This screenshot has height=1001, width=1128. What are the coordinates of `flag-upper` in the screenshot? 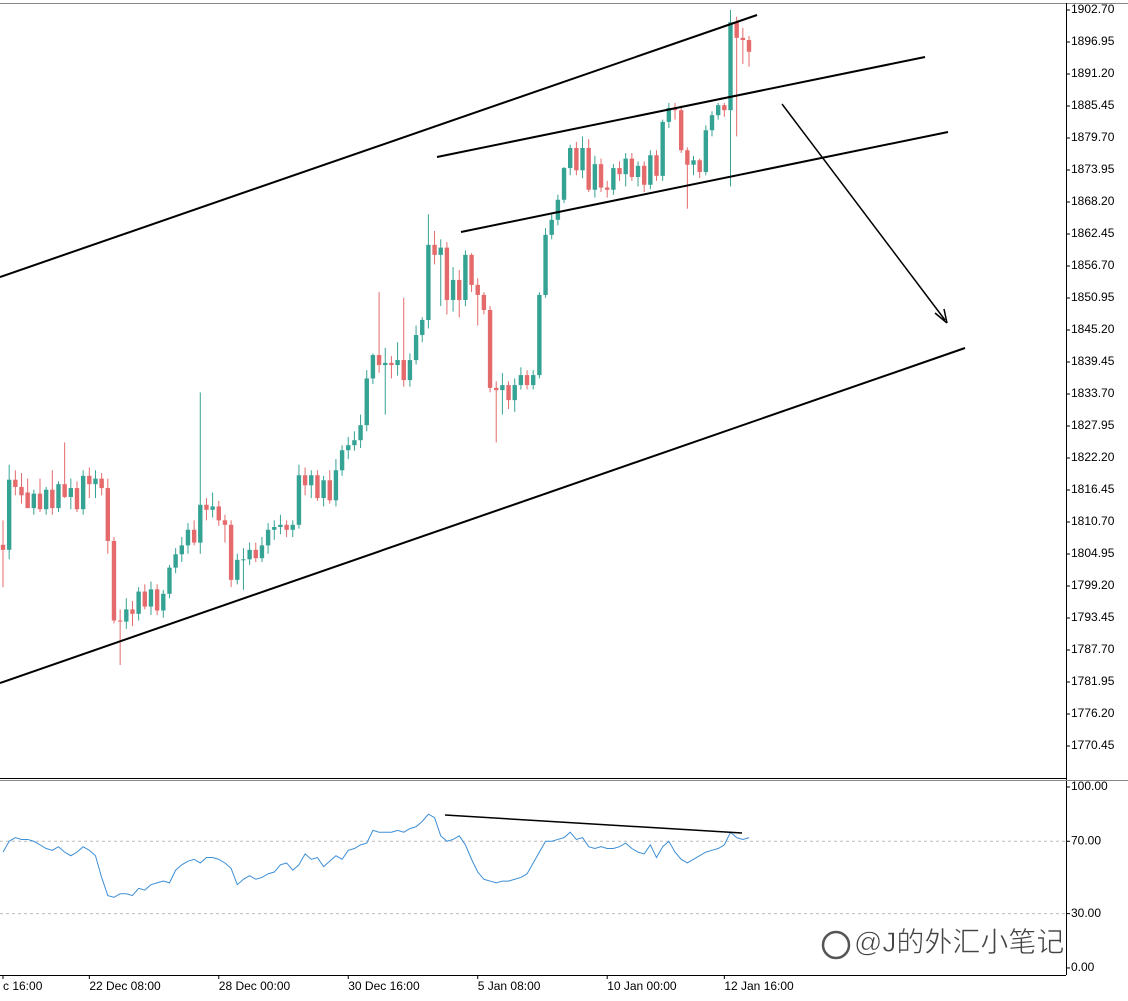 It's located at (681, 107).